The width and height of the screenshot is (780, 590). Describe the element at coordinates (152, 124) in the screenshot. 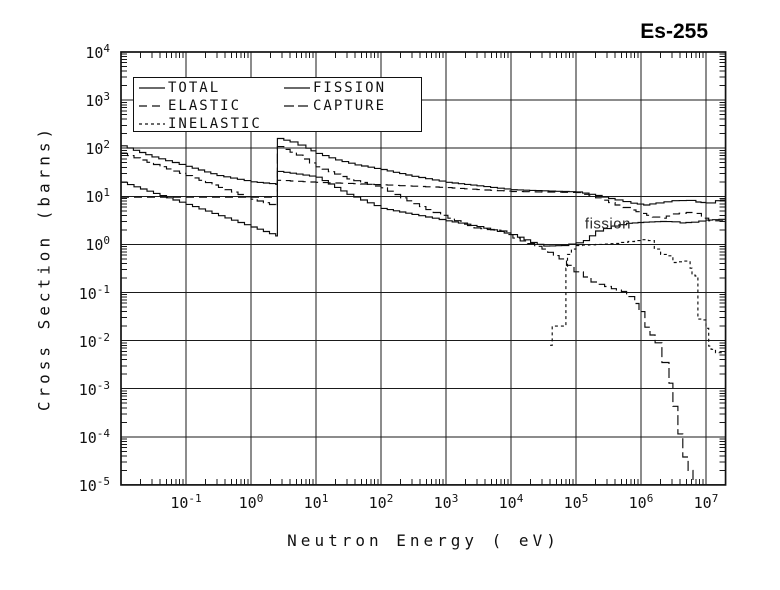

I see `inelastic-line-swatch` at that location.